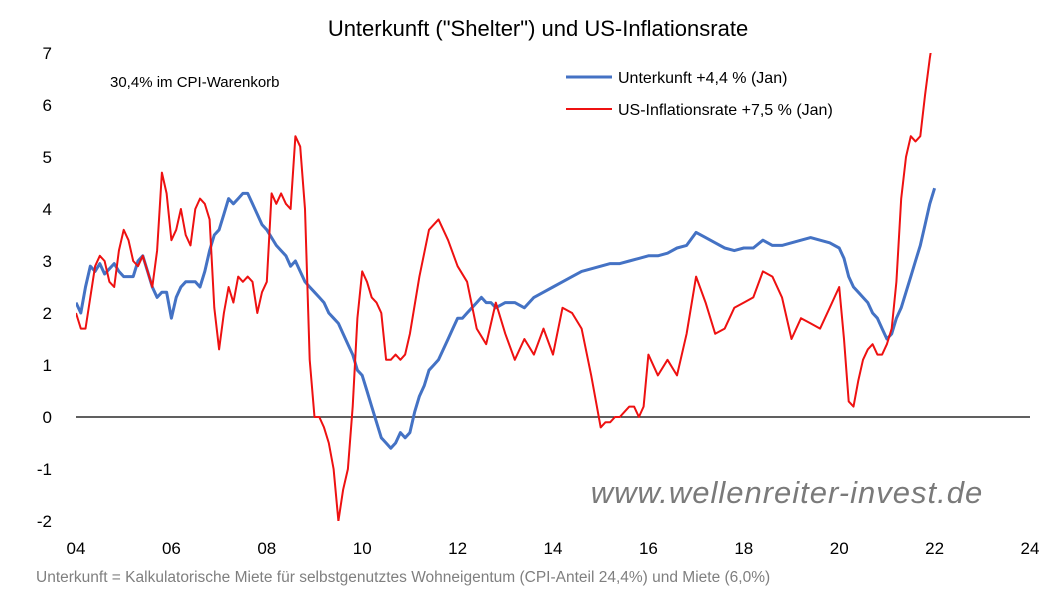 Image resolution: width=1047 pixels, height=595 pixels. I want to click on x-tick-label: 12, so click(457, 548).